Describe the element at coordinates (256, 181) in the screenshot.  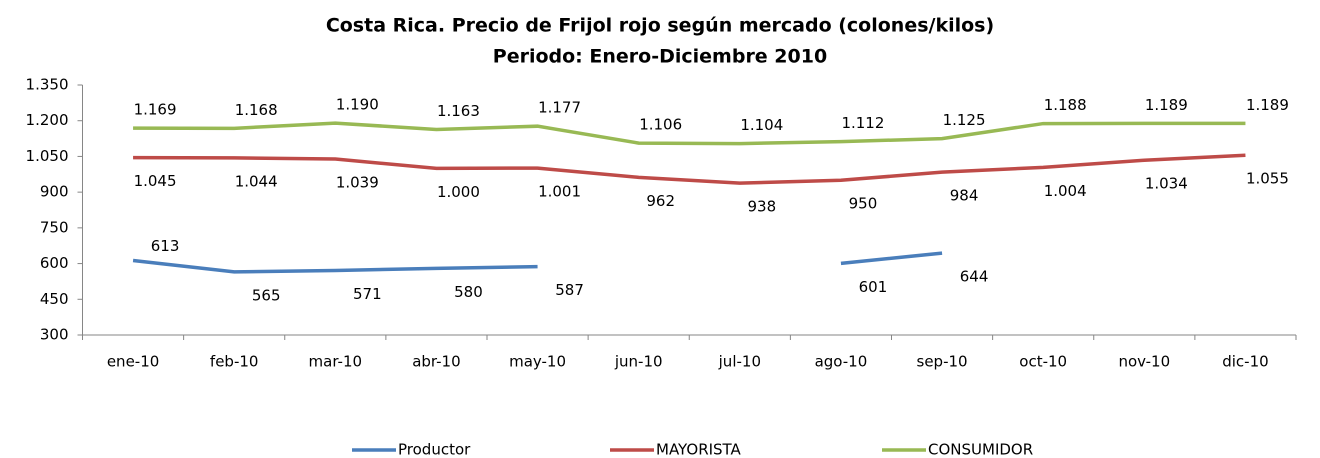
I see `data-label: 1.044` at that location.